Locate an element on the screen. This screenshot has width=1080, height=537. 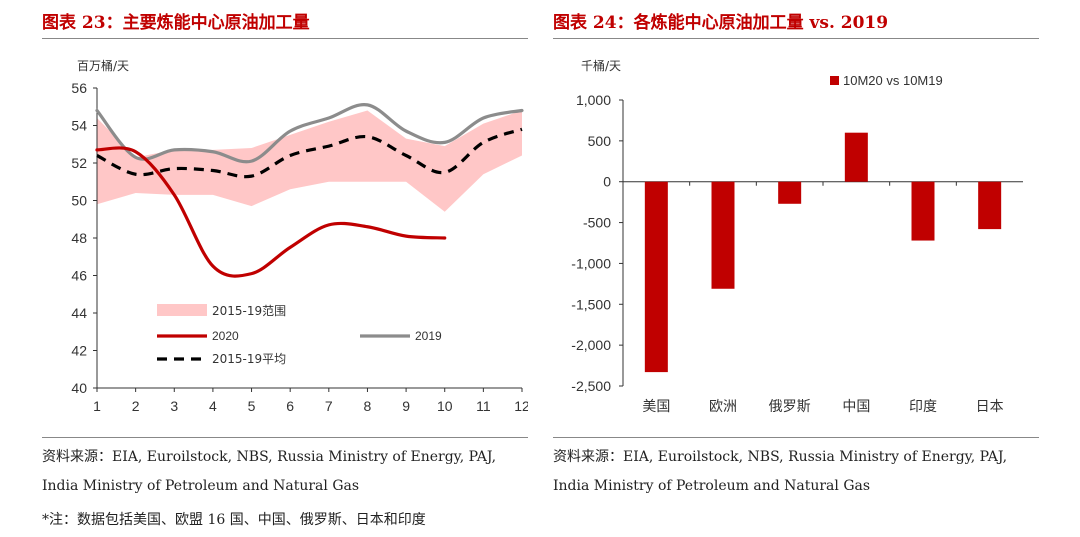
y-unit-label: 千桶/天 is located at coordinates (601, 65).